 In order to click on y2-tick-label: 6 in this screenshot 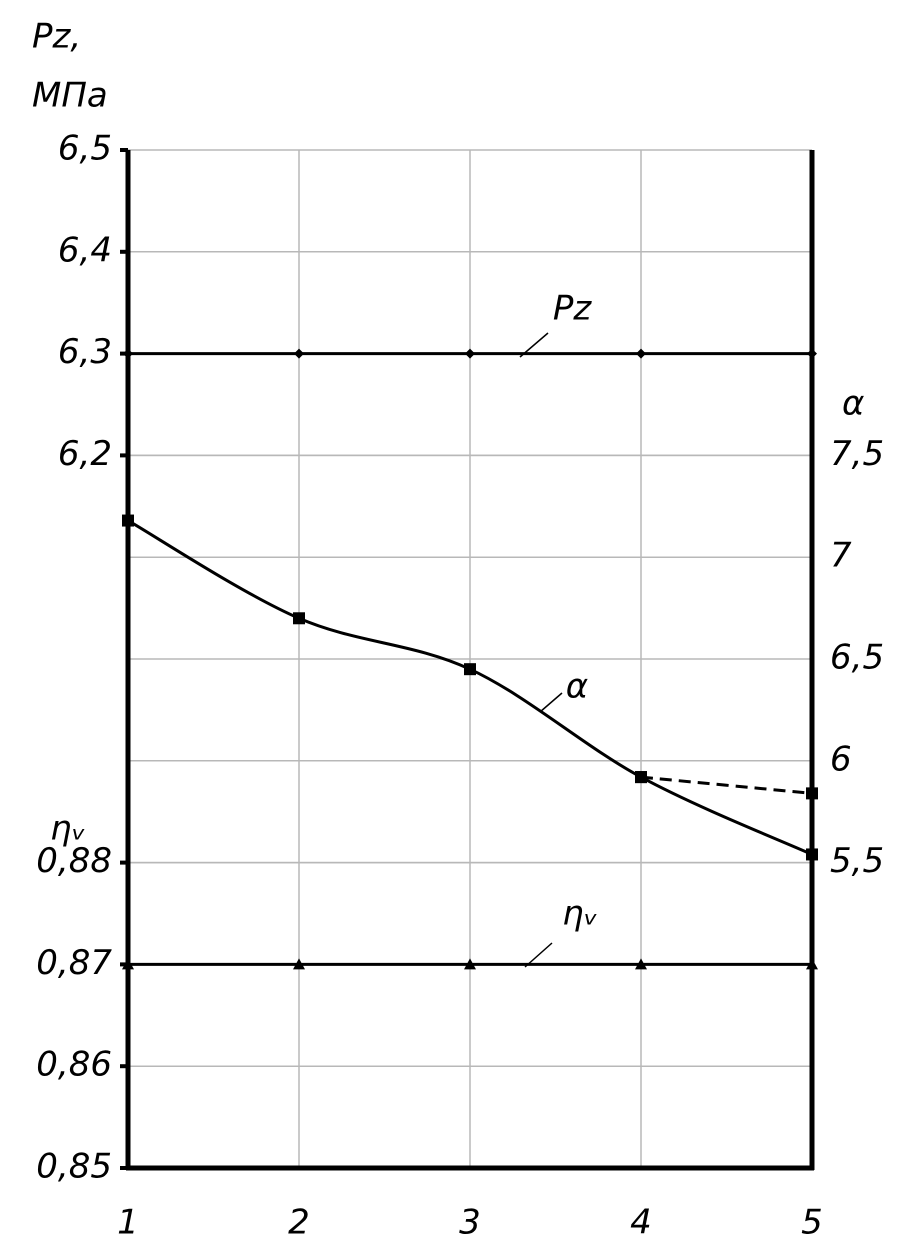, I will do `click(841, 759)`.